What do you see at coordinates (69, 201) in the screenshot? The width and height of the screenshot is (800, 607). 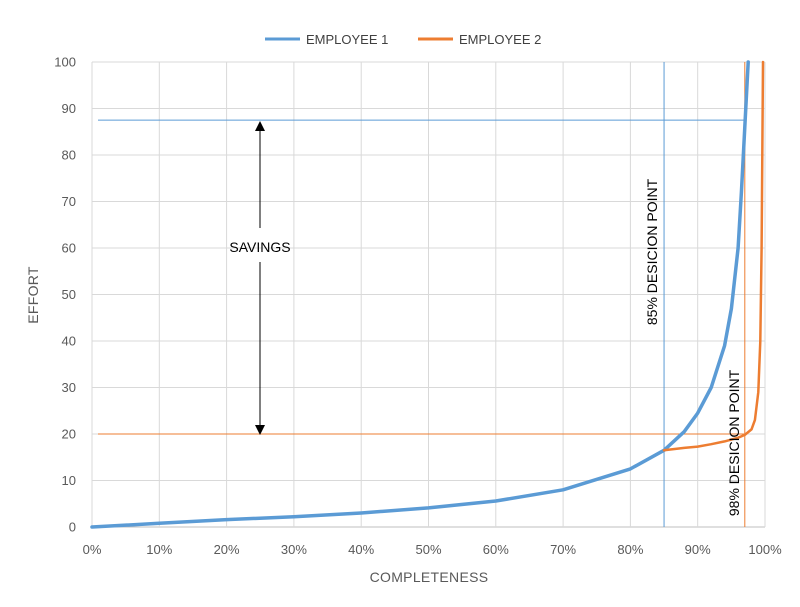 I see `y-tick-label: 70` at bounding box center [69, 201].